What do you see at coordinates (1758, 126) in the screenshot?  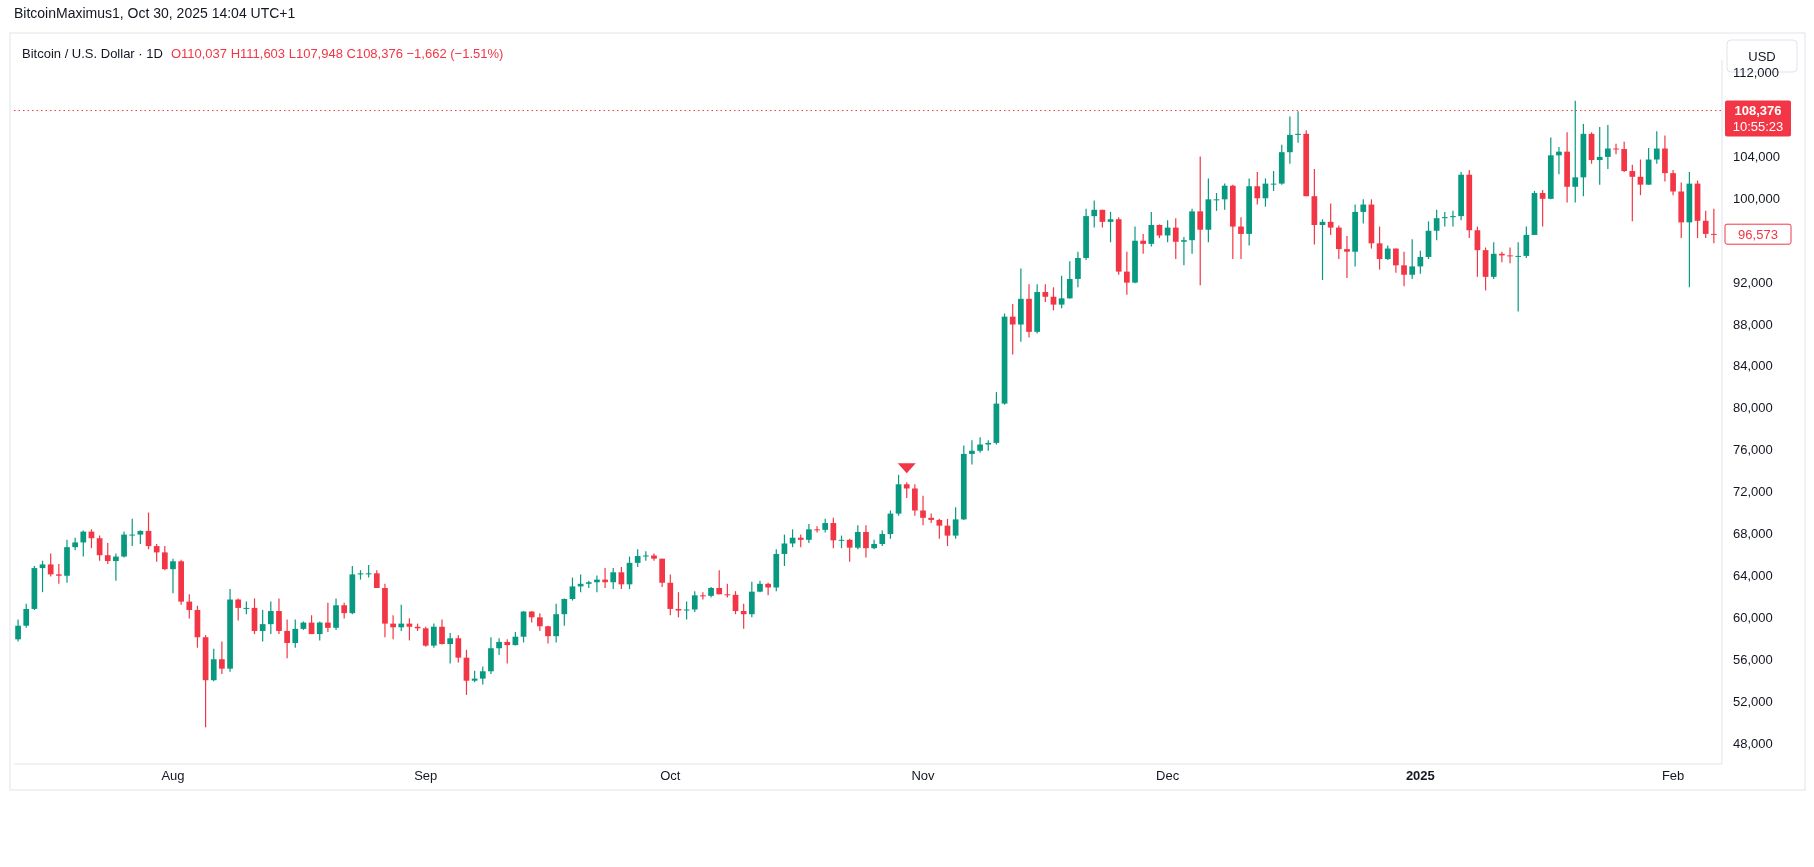 I see `text: 10:55:23` at bounding box center [1758, 126].